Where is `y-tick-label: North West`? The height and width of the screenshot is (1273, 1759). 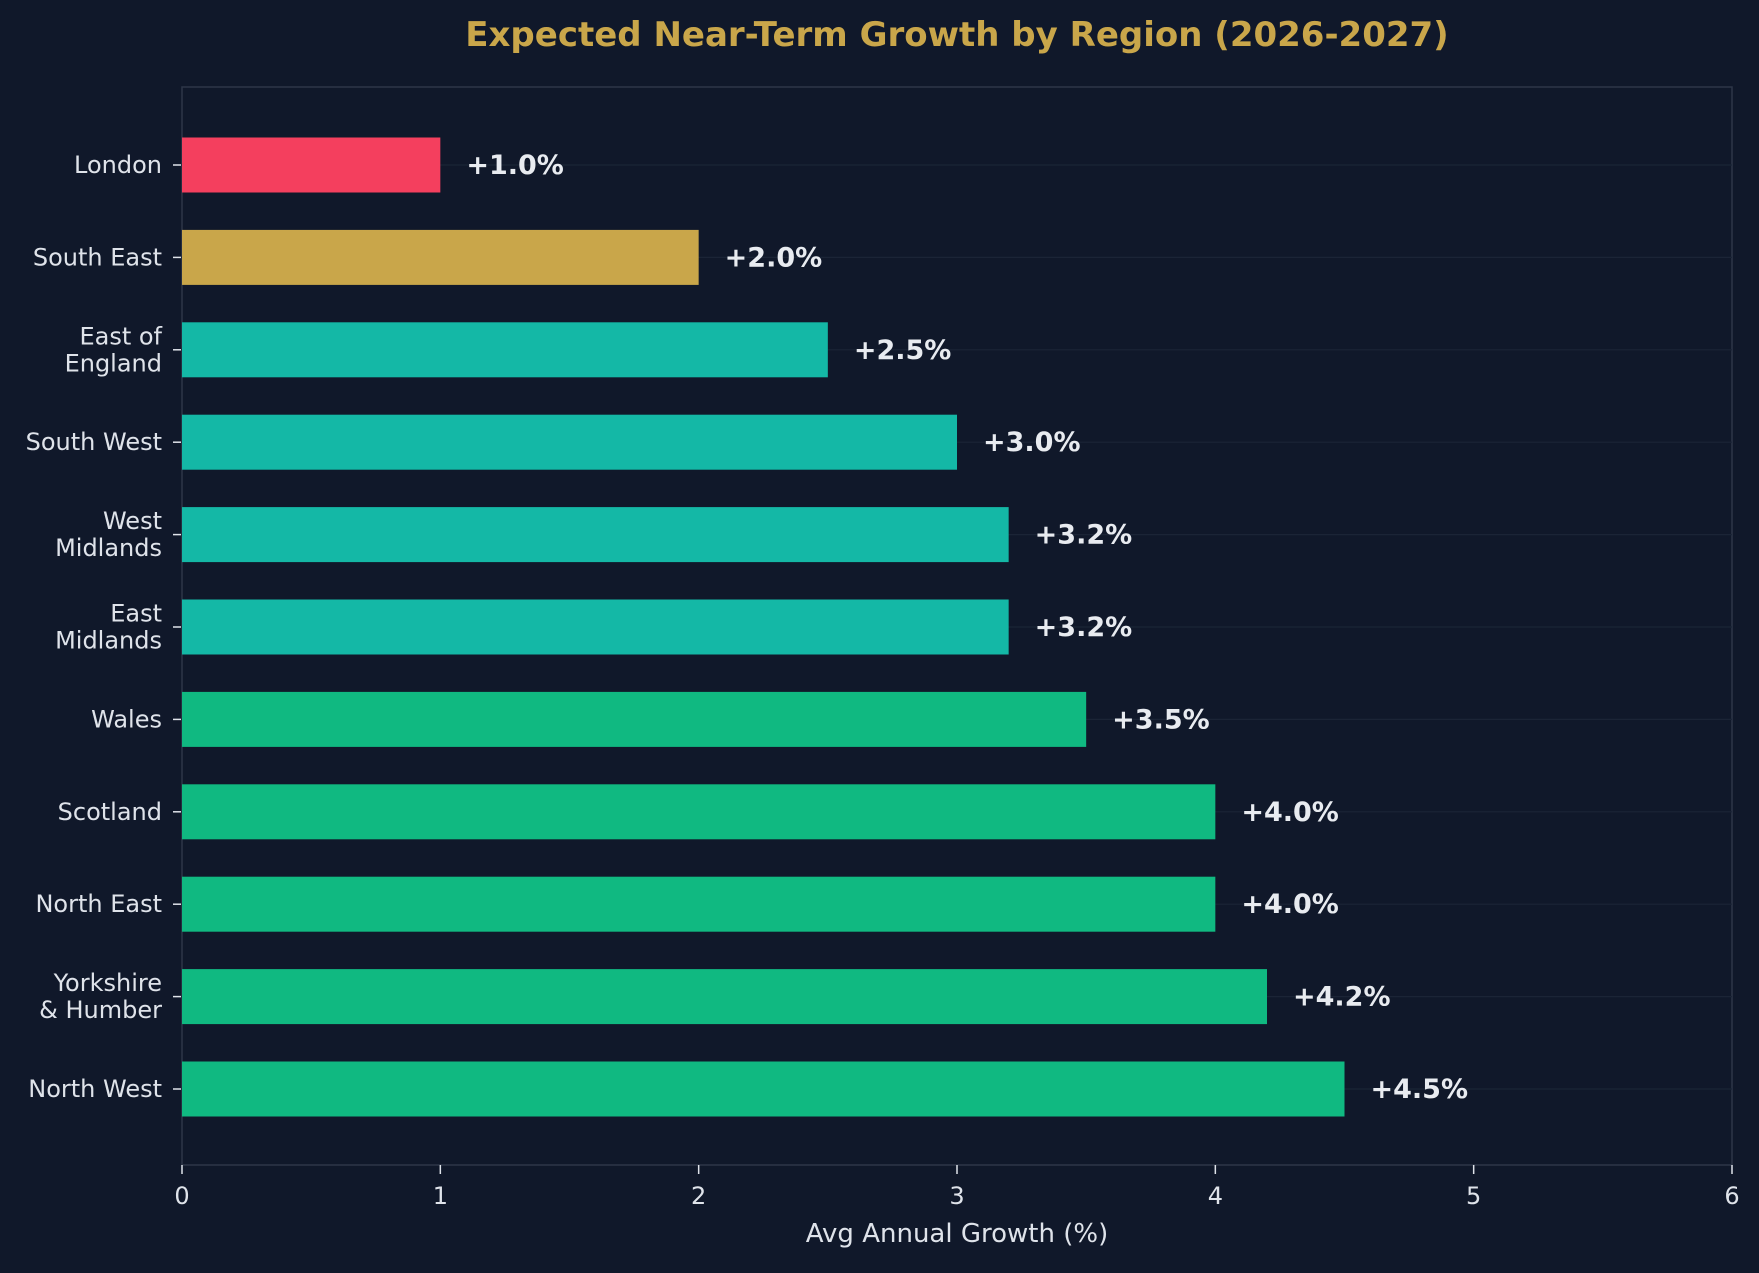 y-tick-label: North West is located at coordinates (95, 1089).